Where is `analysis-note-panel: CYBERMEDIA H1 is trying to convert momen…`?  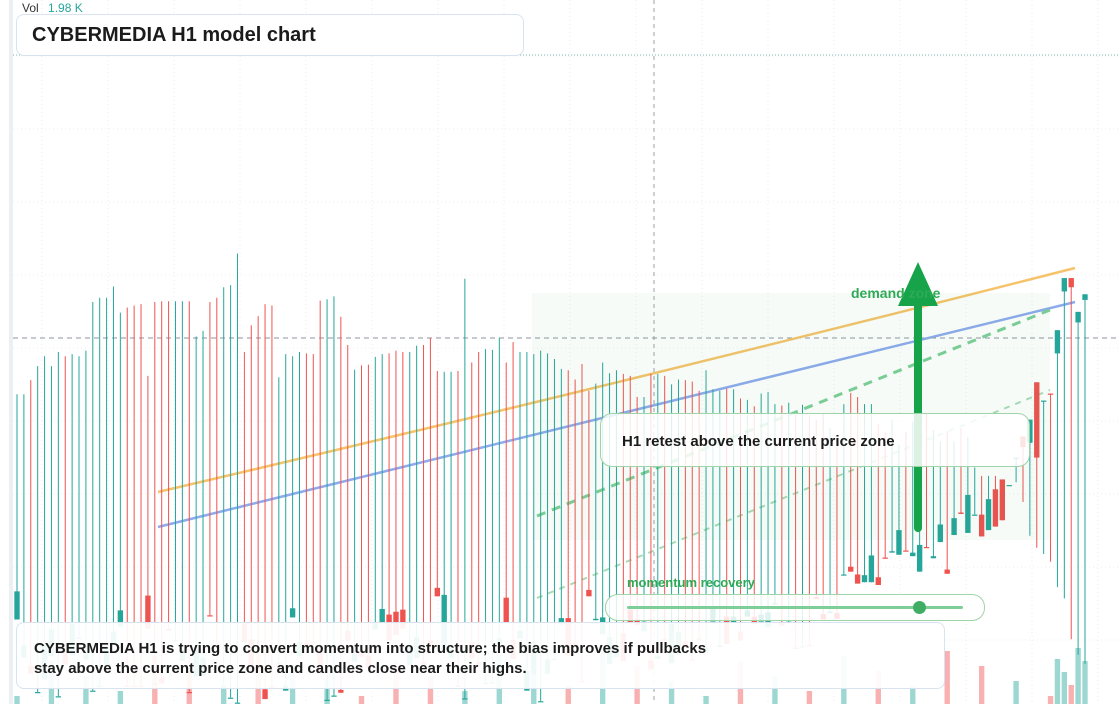 analysis-note-panel: CYBERMEDIA H1 is trying to convert momen… is located at coordinates (480, 655).